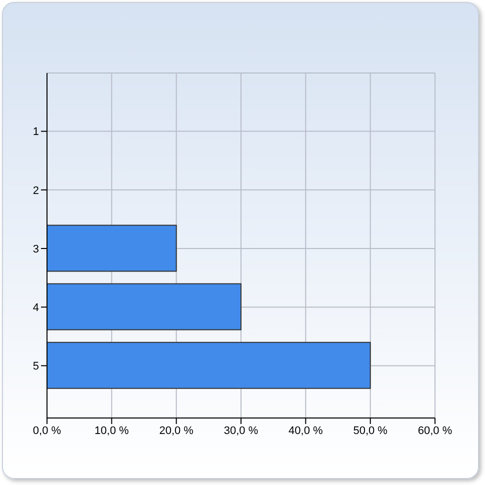 Image resolution: width=485 pixels, height=485 pixels. I want to click on x-tick-label: 0,0 %, so click(47, 430).